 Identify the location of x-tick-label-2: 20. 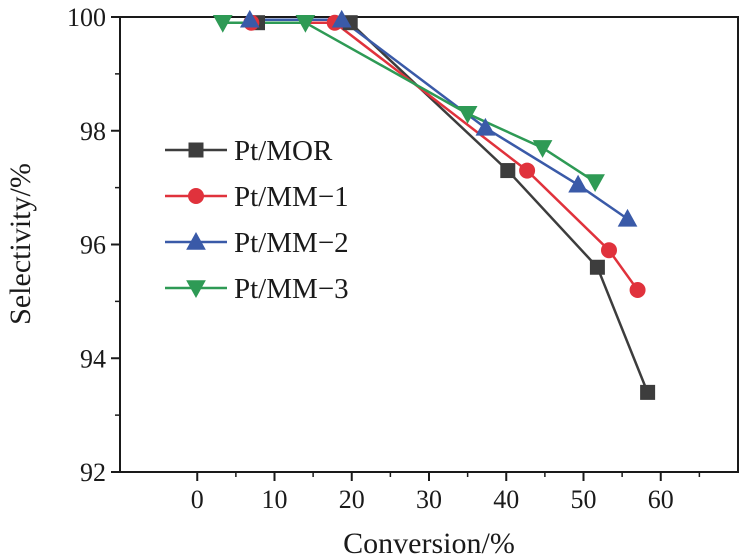
(352, 499).